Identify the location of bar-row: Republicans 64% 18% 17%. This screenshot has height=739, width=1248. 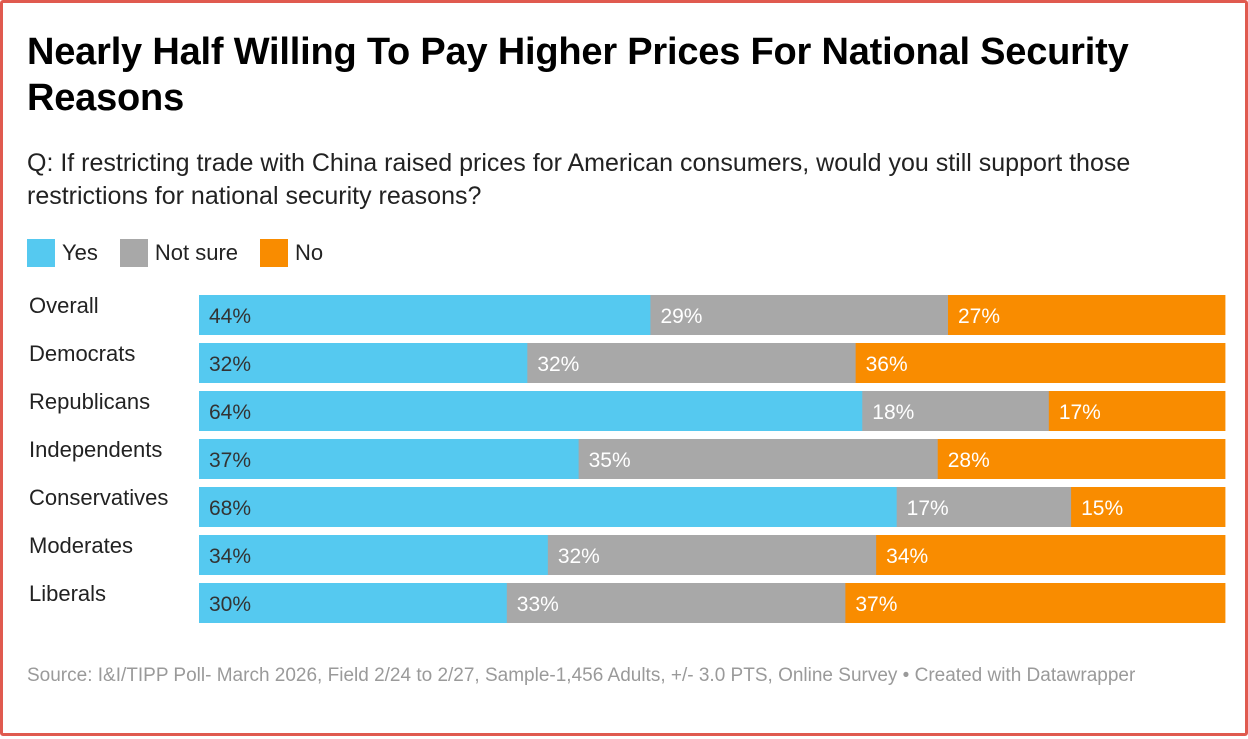
(627, 410).